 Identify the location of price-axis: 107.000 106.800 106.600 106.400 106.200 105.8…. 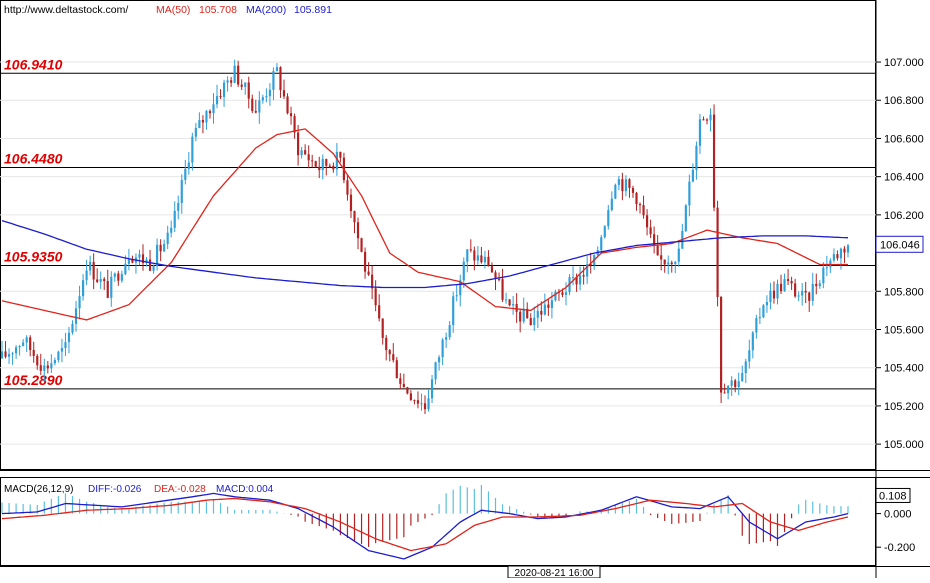
(899, 254).